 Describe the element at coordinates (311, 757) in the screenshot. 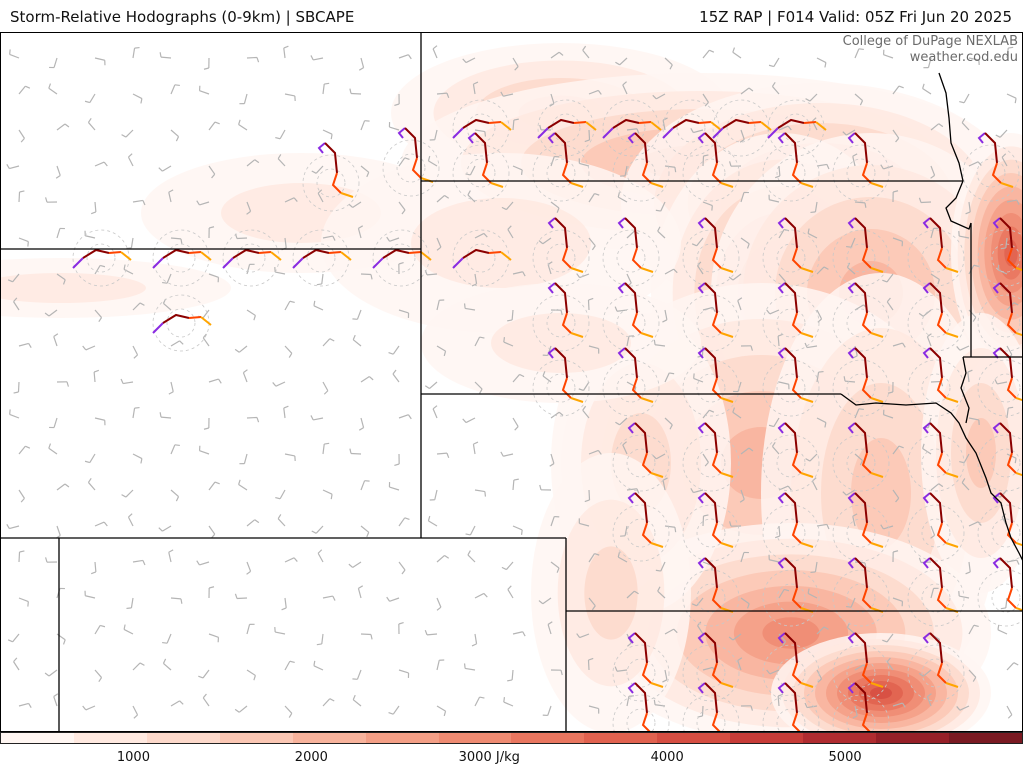

I see `colorbar-tick-label: 2000` at that location.